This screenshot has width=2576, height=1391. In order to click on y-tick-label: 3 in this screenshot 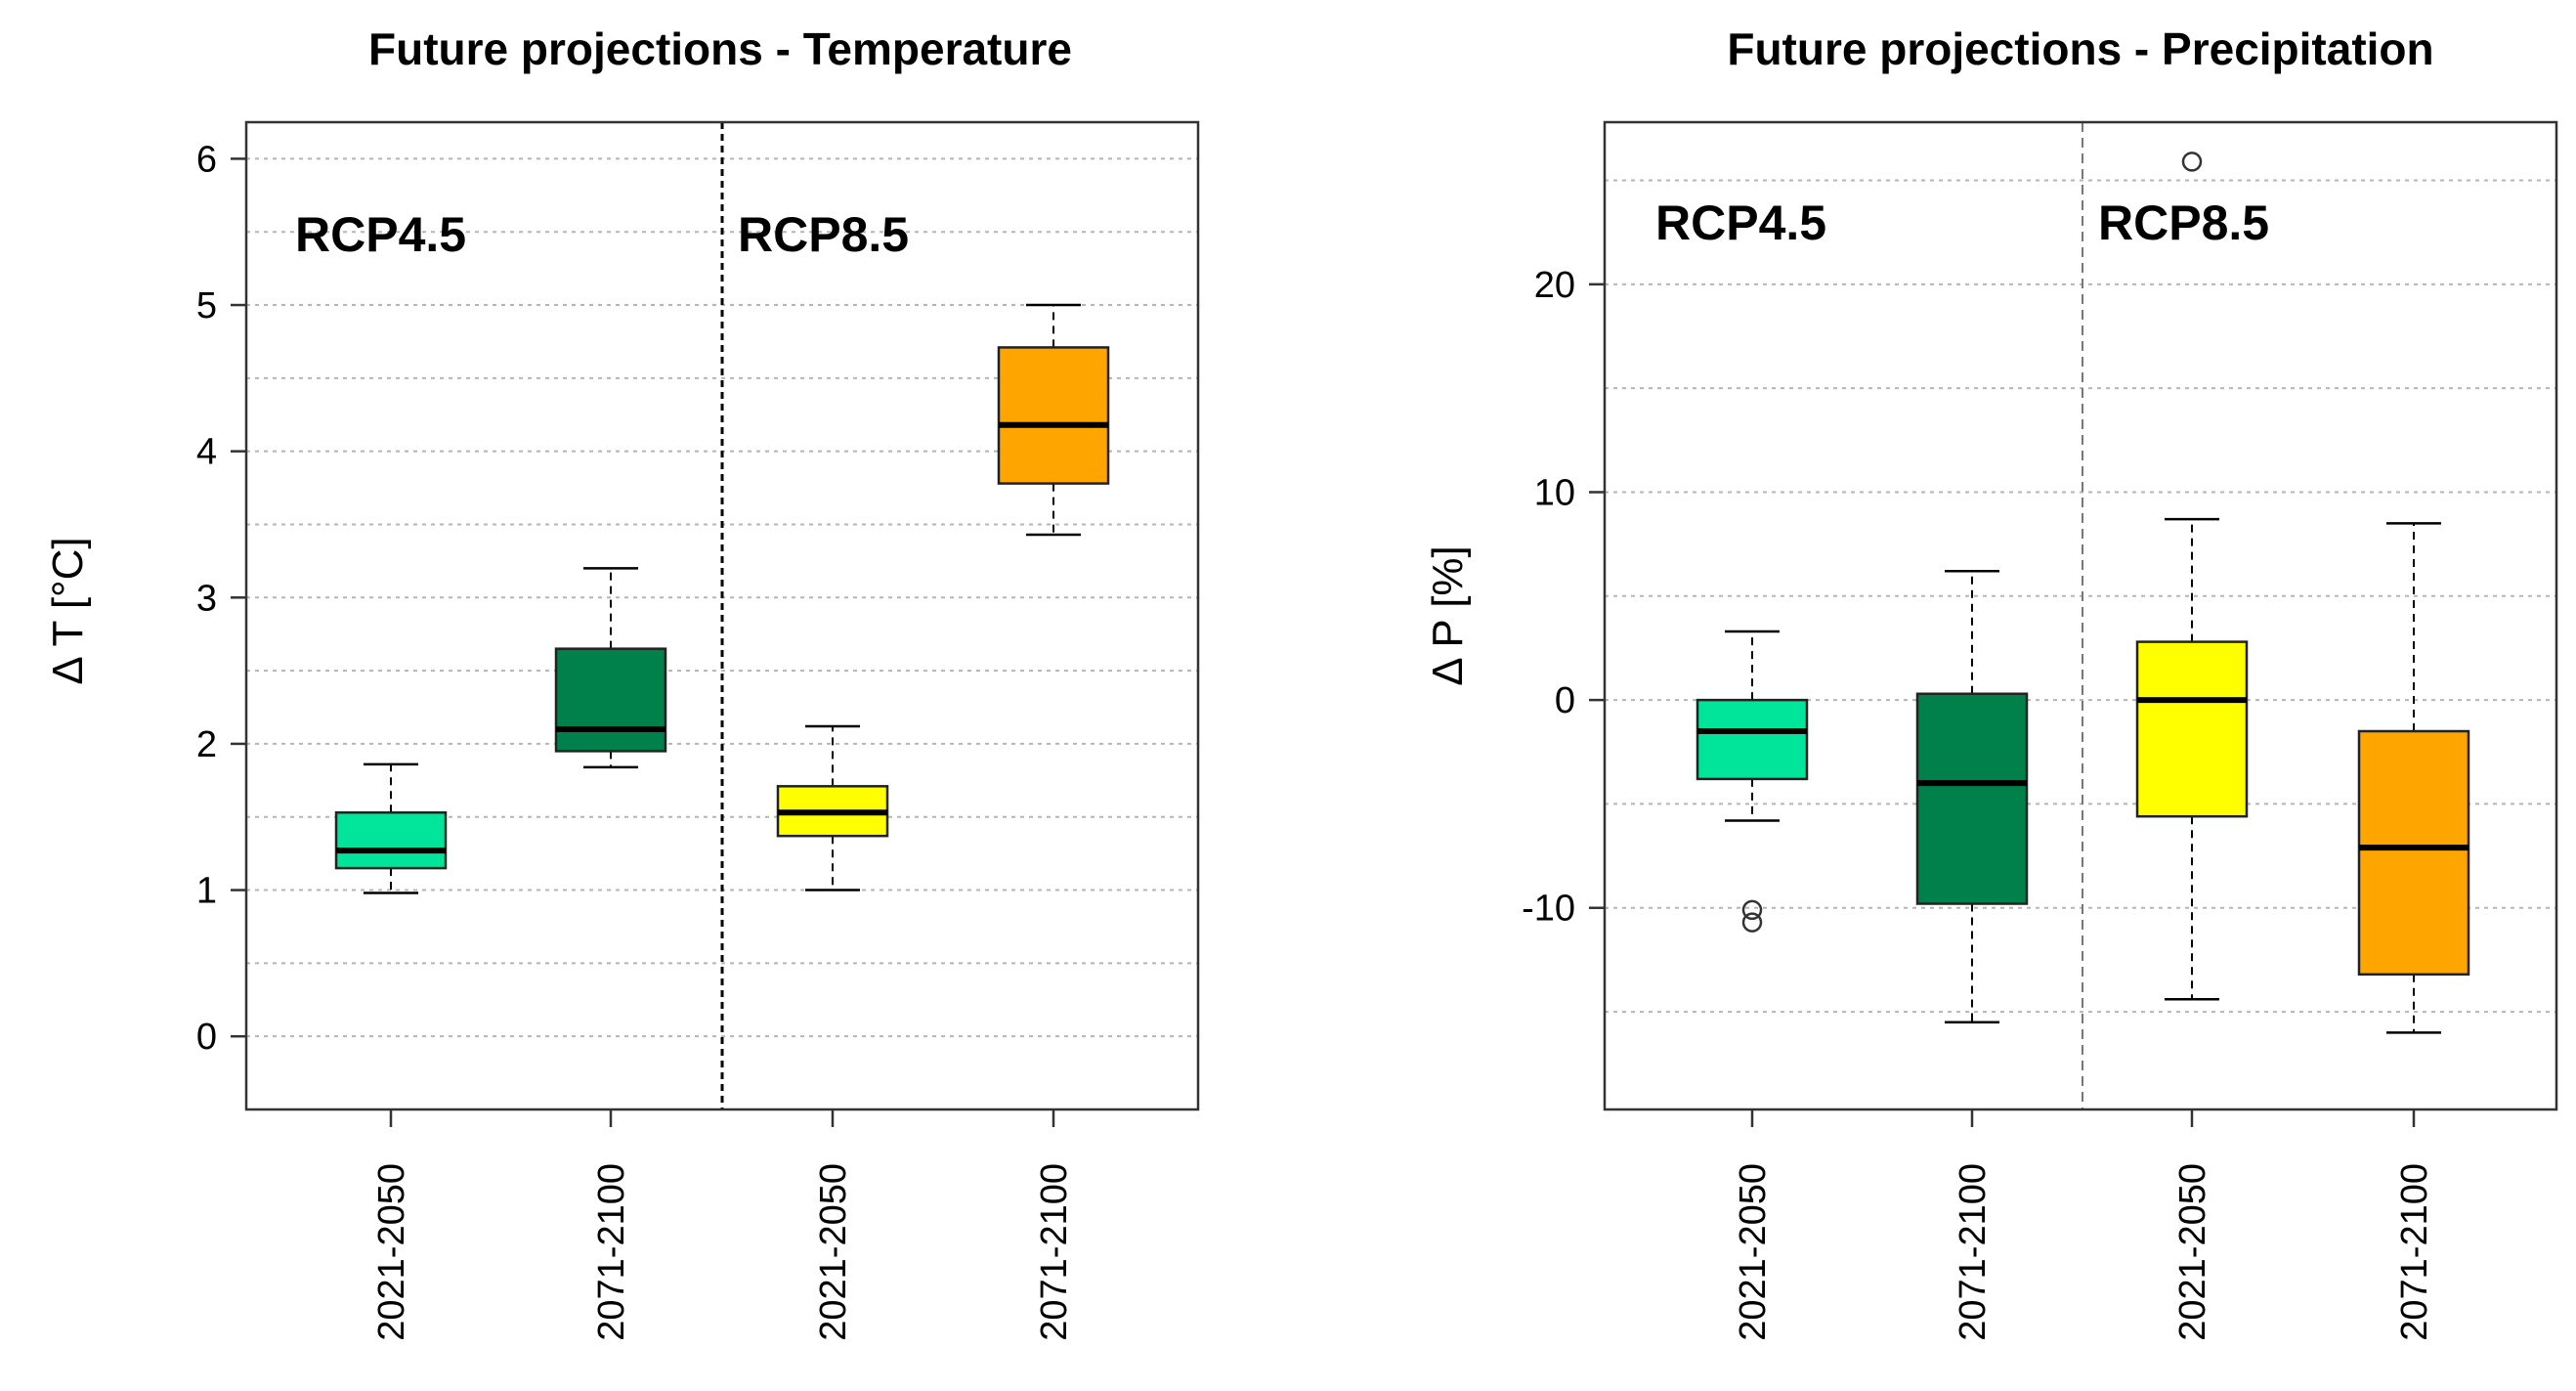, I will do `click(206, 598)`.